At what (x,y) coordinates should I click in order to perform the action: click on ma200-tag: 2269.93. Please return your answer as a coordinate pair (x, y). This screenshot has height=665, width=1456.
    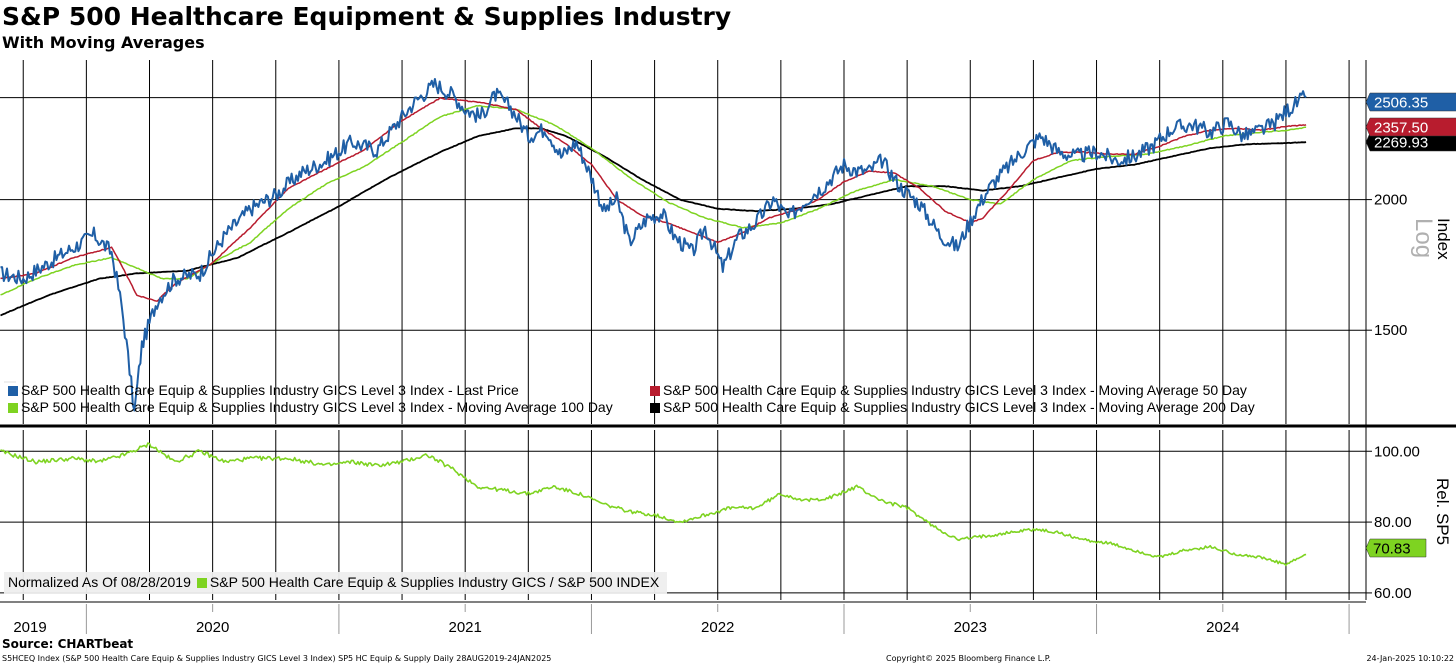
    Looking at the image, I should click on (1410, 142).